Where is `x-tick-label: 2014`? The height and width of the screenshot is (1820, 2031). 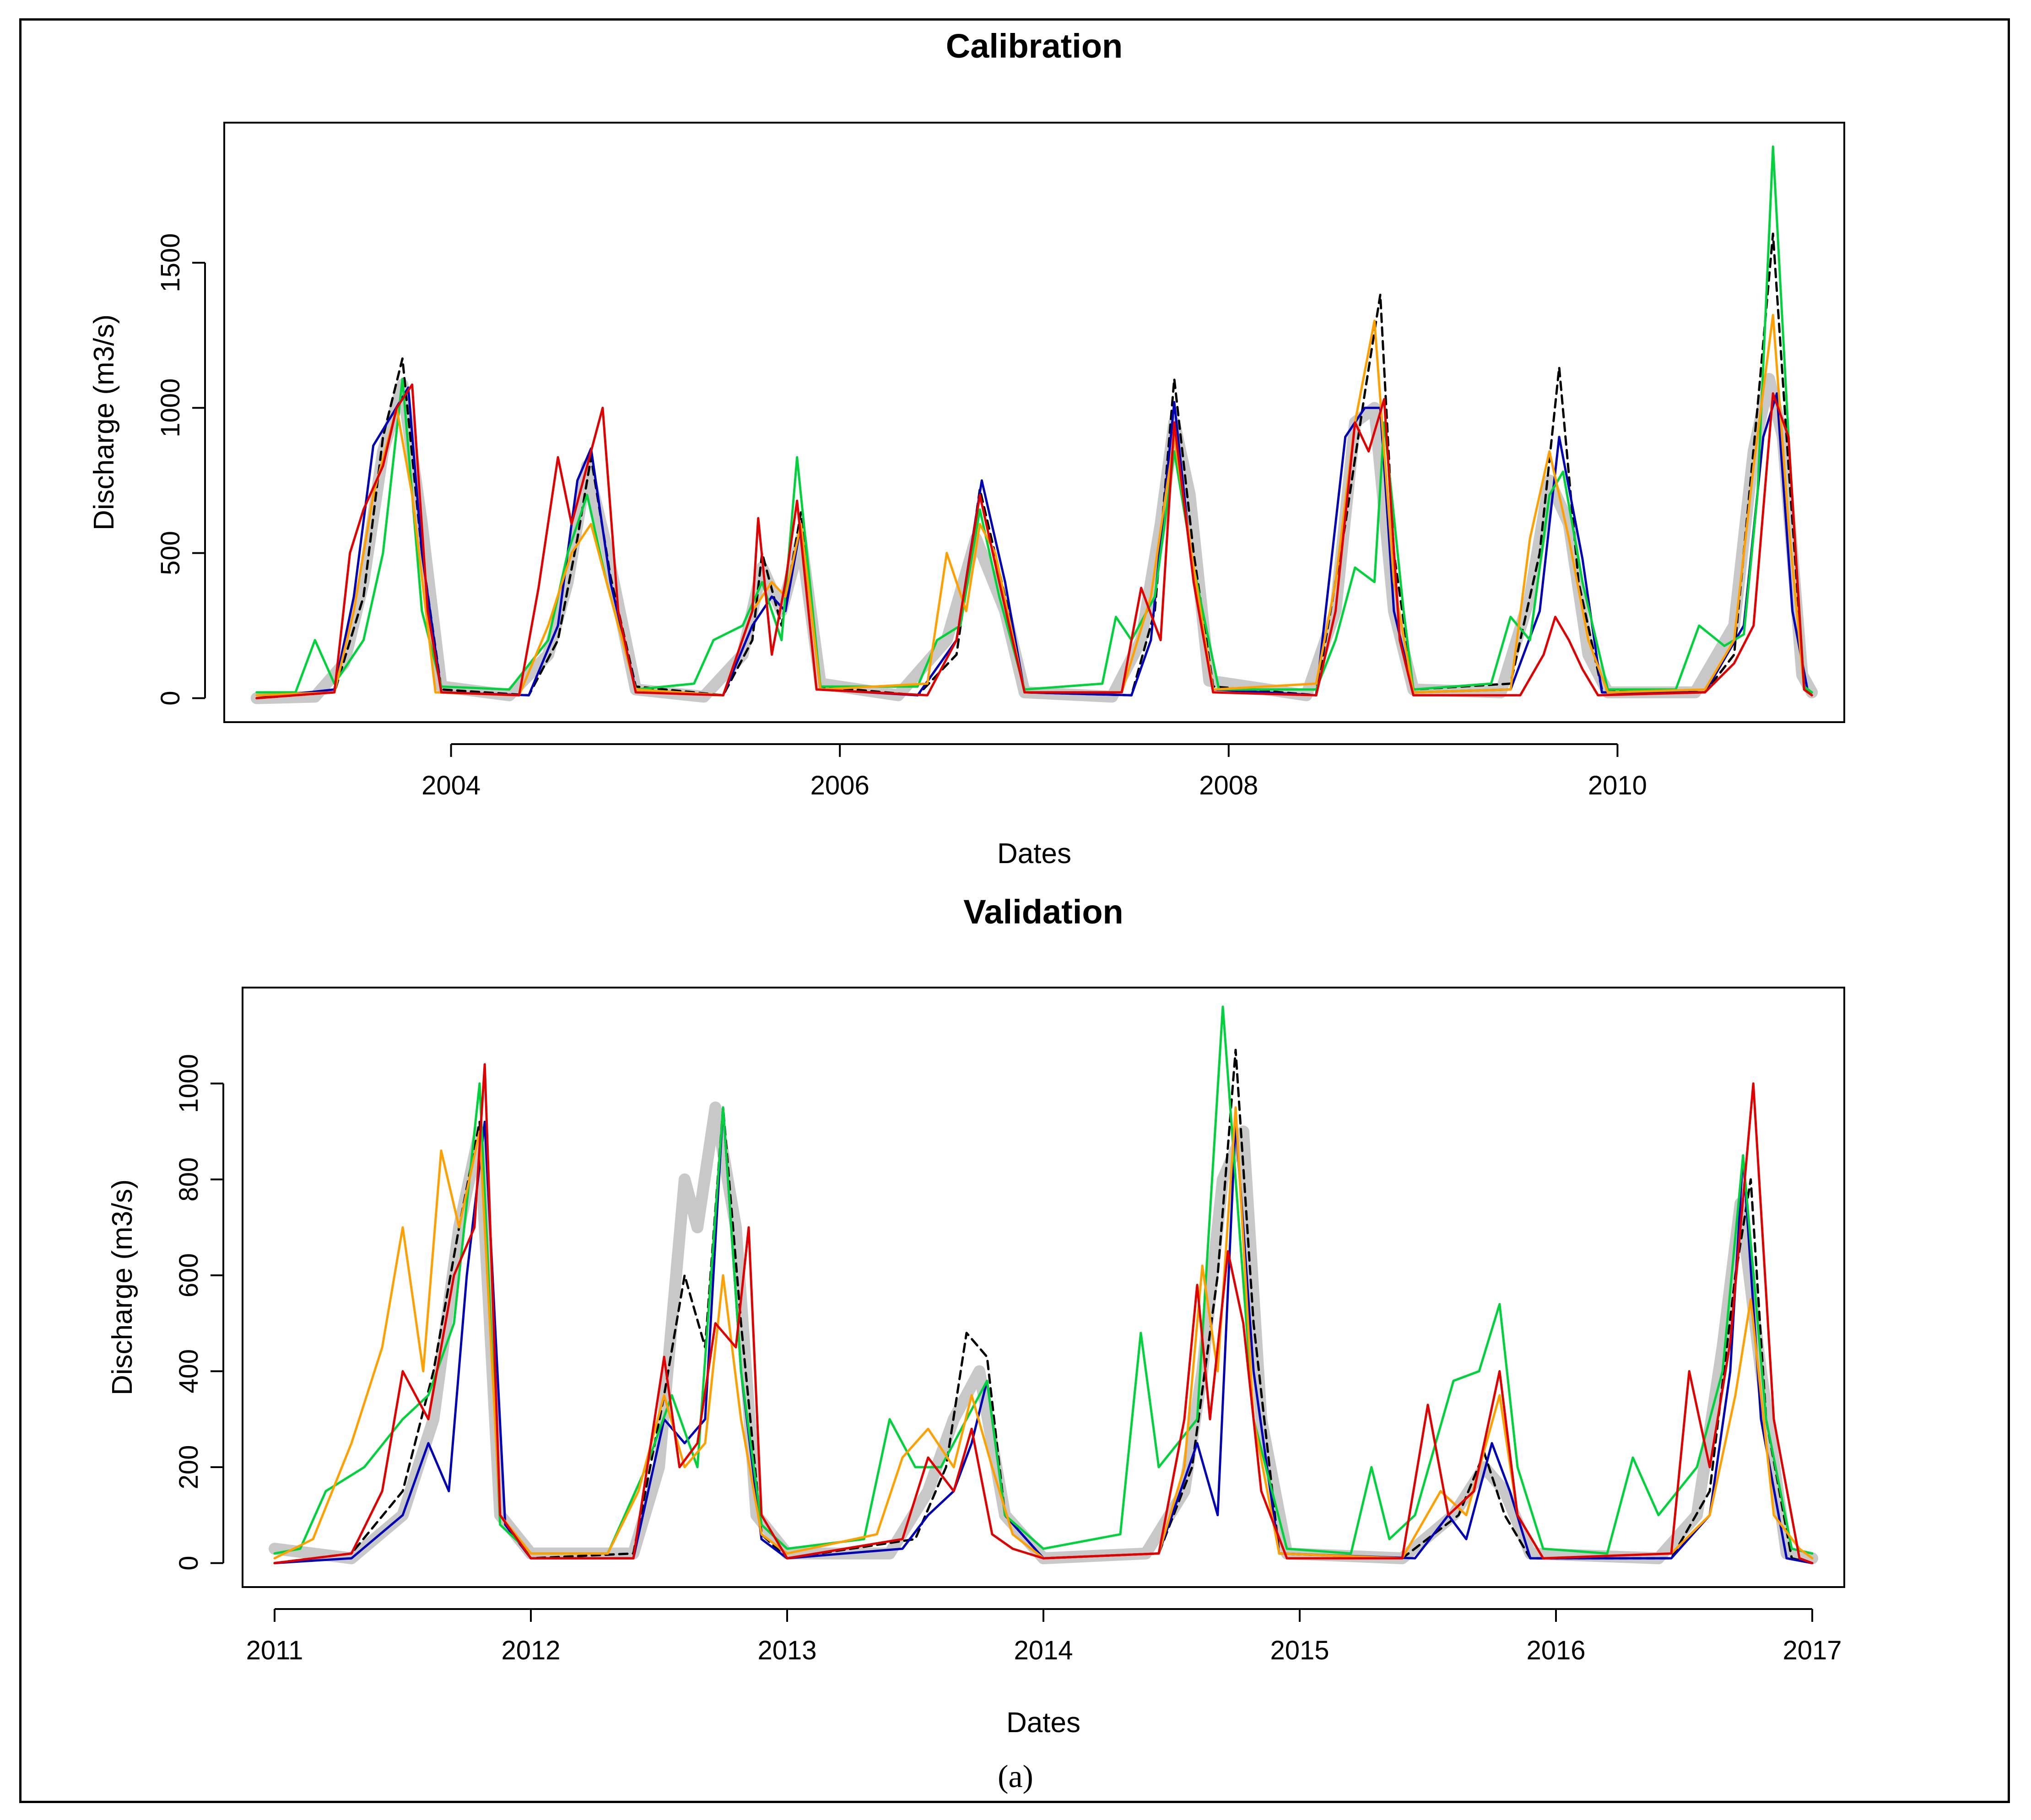 x-tick-label: 2014 is located at coordinates (1043, 1650).